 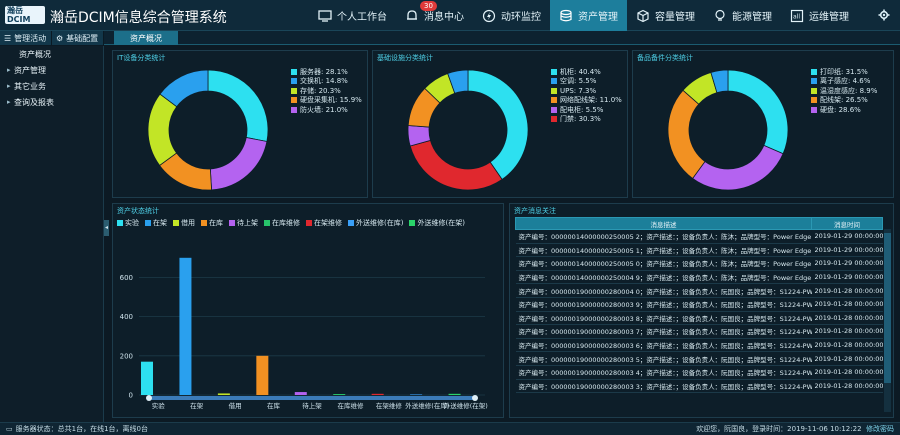 What do you see at coordinates (580, 71) in the screenshot?
I see `legend-label: 机柜: 40.4%` at bounding box center [580, 71].